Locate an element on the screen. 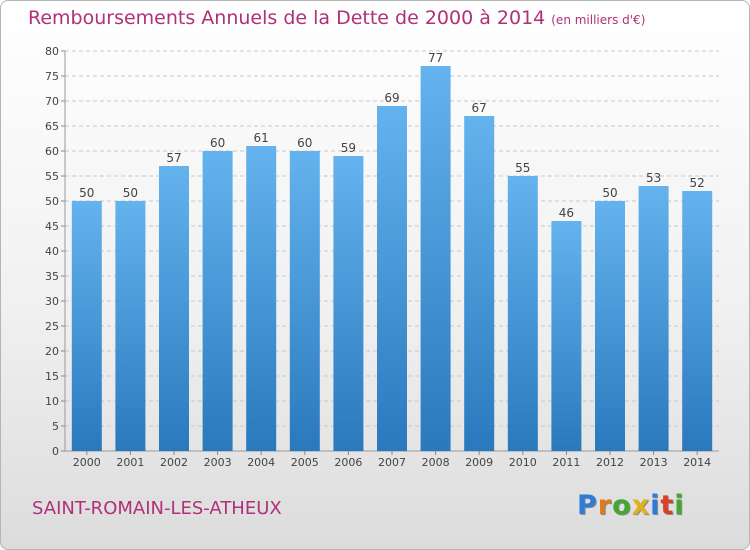 The width and height of the screenshot is (750, 550). y-tick-label: 0 is located at coordinates (55, 451).